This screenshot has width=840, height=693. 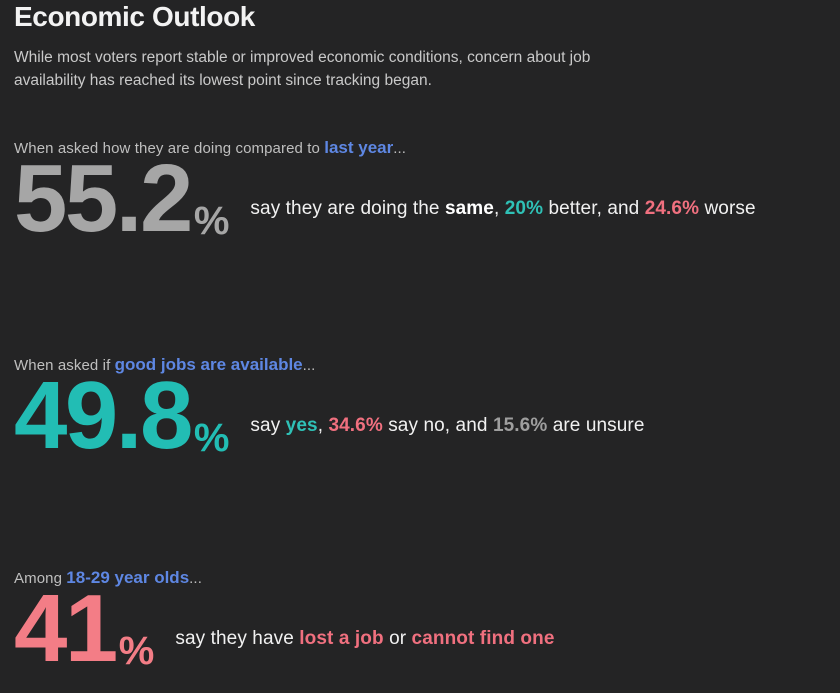 What do you see at coordinates (397, 638) in the screenshot?
I see `text-segment: or` at bounding box center [397, 638].